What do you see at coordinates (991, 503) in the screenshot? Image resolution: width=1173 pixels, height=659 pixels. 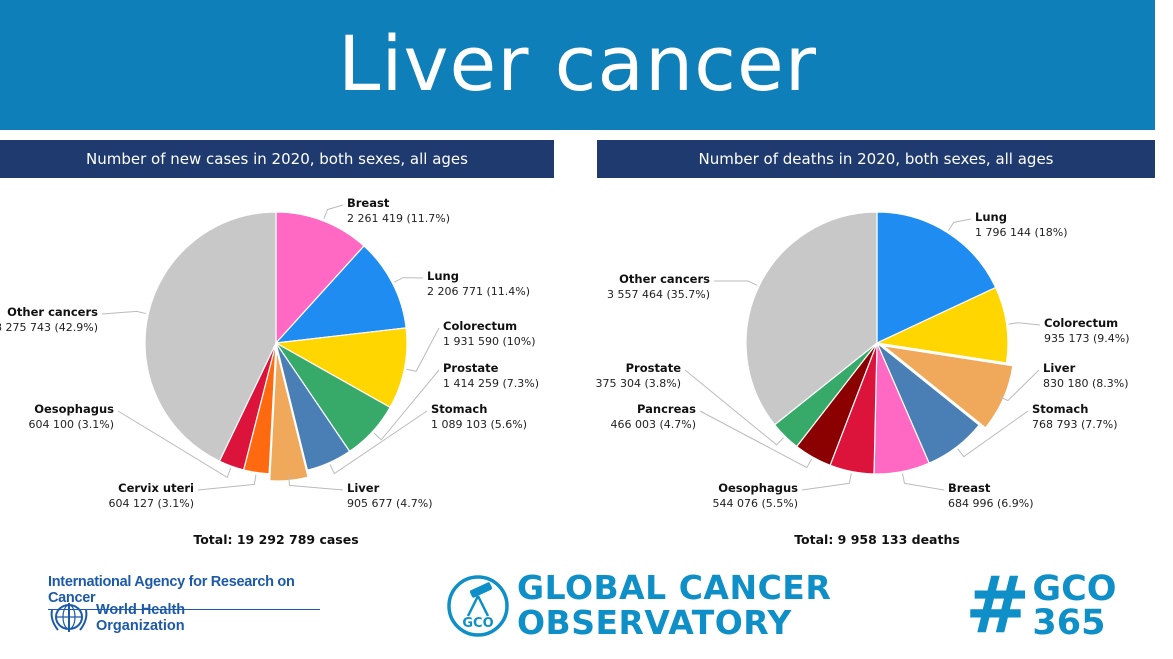 I see `slice-value-breast: 684 996 (6.9%)` at bounding box center [991, 503].